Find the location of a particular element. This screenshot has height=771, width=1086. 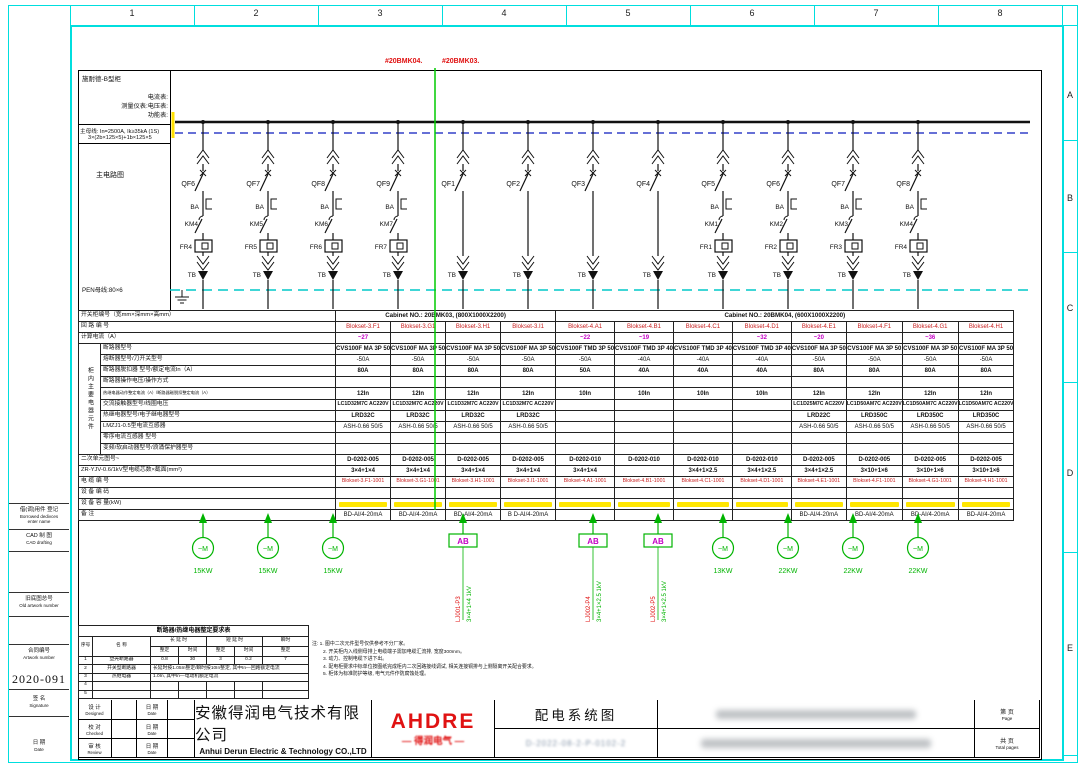

checked-label: 校 对 is located at coordinates (94, 727).